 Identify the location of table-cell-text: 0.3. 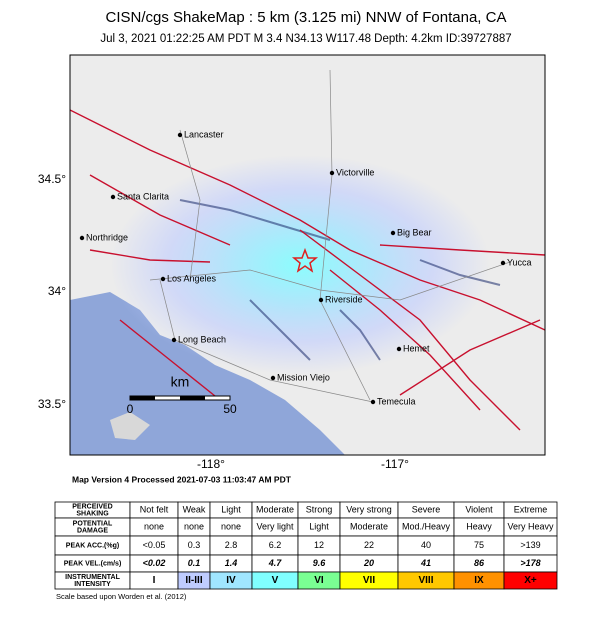
(194, 545).